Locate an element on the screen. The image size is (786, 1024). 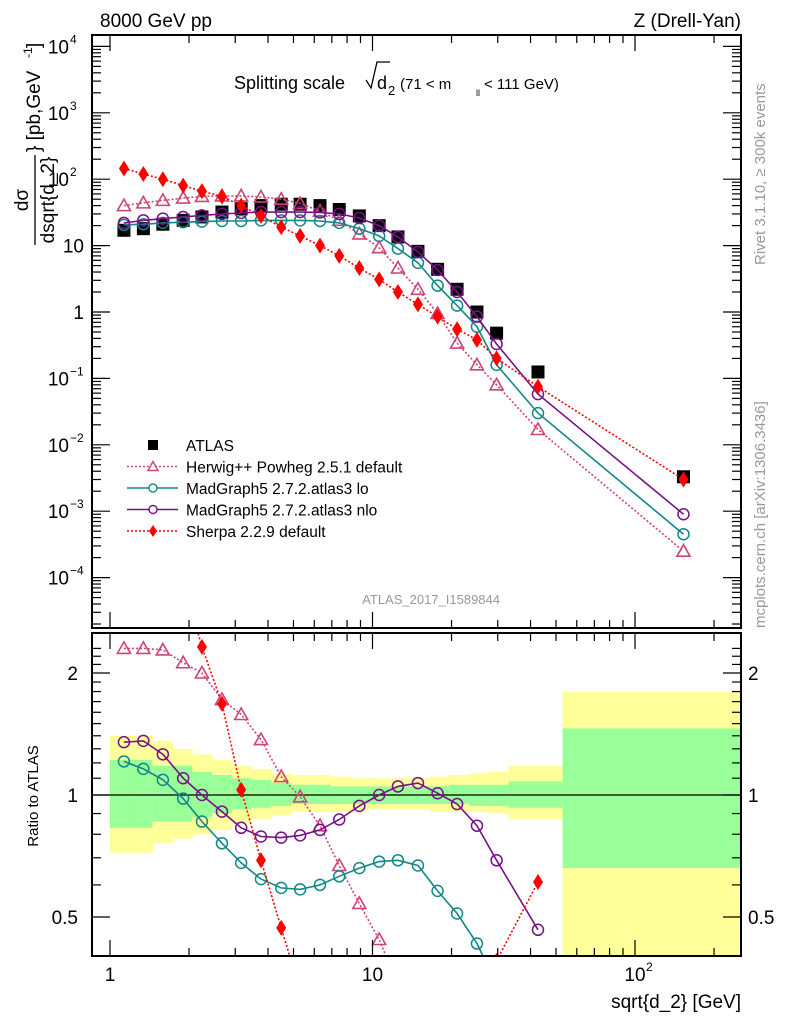
y-tick-label-exponent: 4 is located at coordinates (73, 39).